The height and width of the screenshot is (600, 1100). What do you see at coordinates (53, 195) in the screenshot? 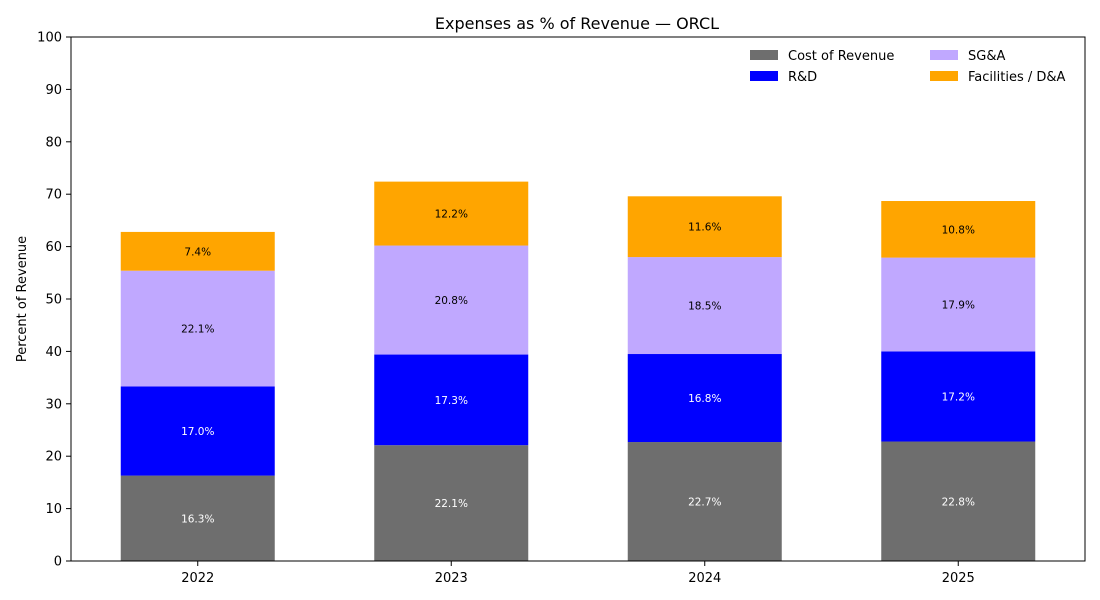
I see `y-tick-label: 70` at bounding box center [53, 195].